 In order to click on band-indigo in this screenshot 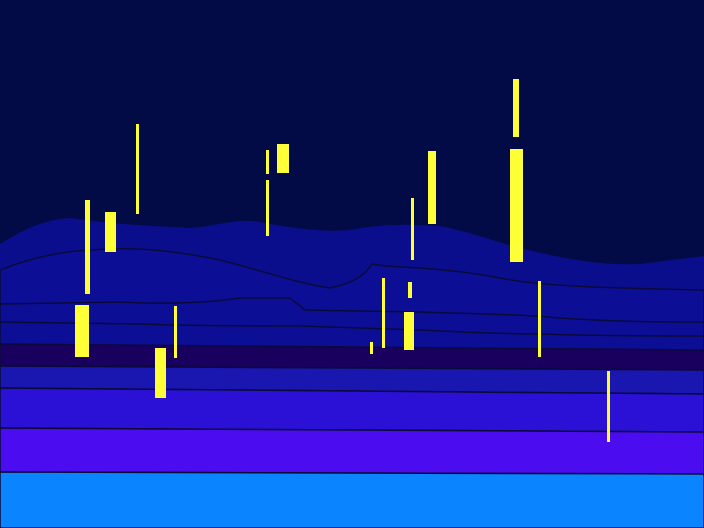, I will do `click(352, 410)`.